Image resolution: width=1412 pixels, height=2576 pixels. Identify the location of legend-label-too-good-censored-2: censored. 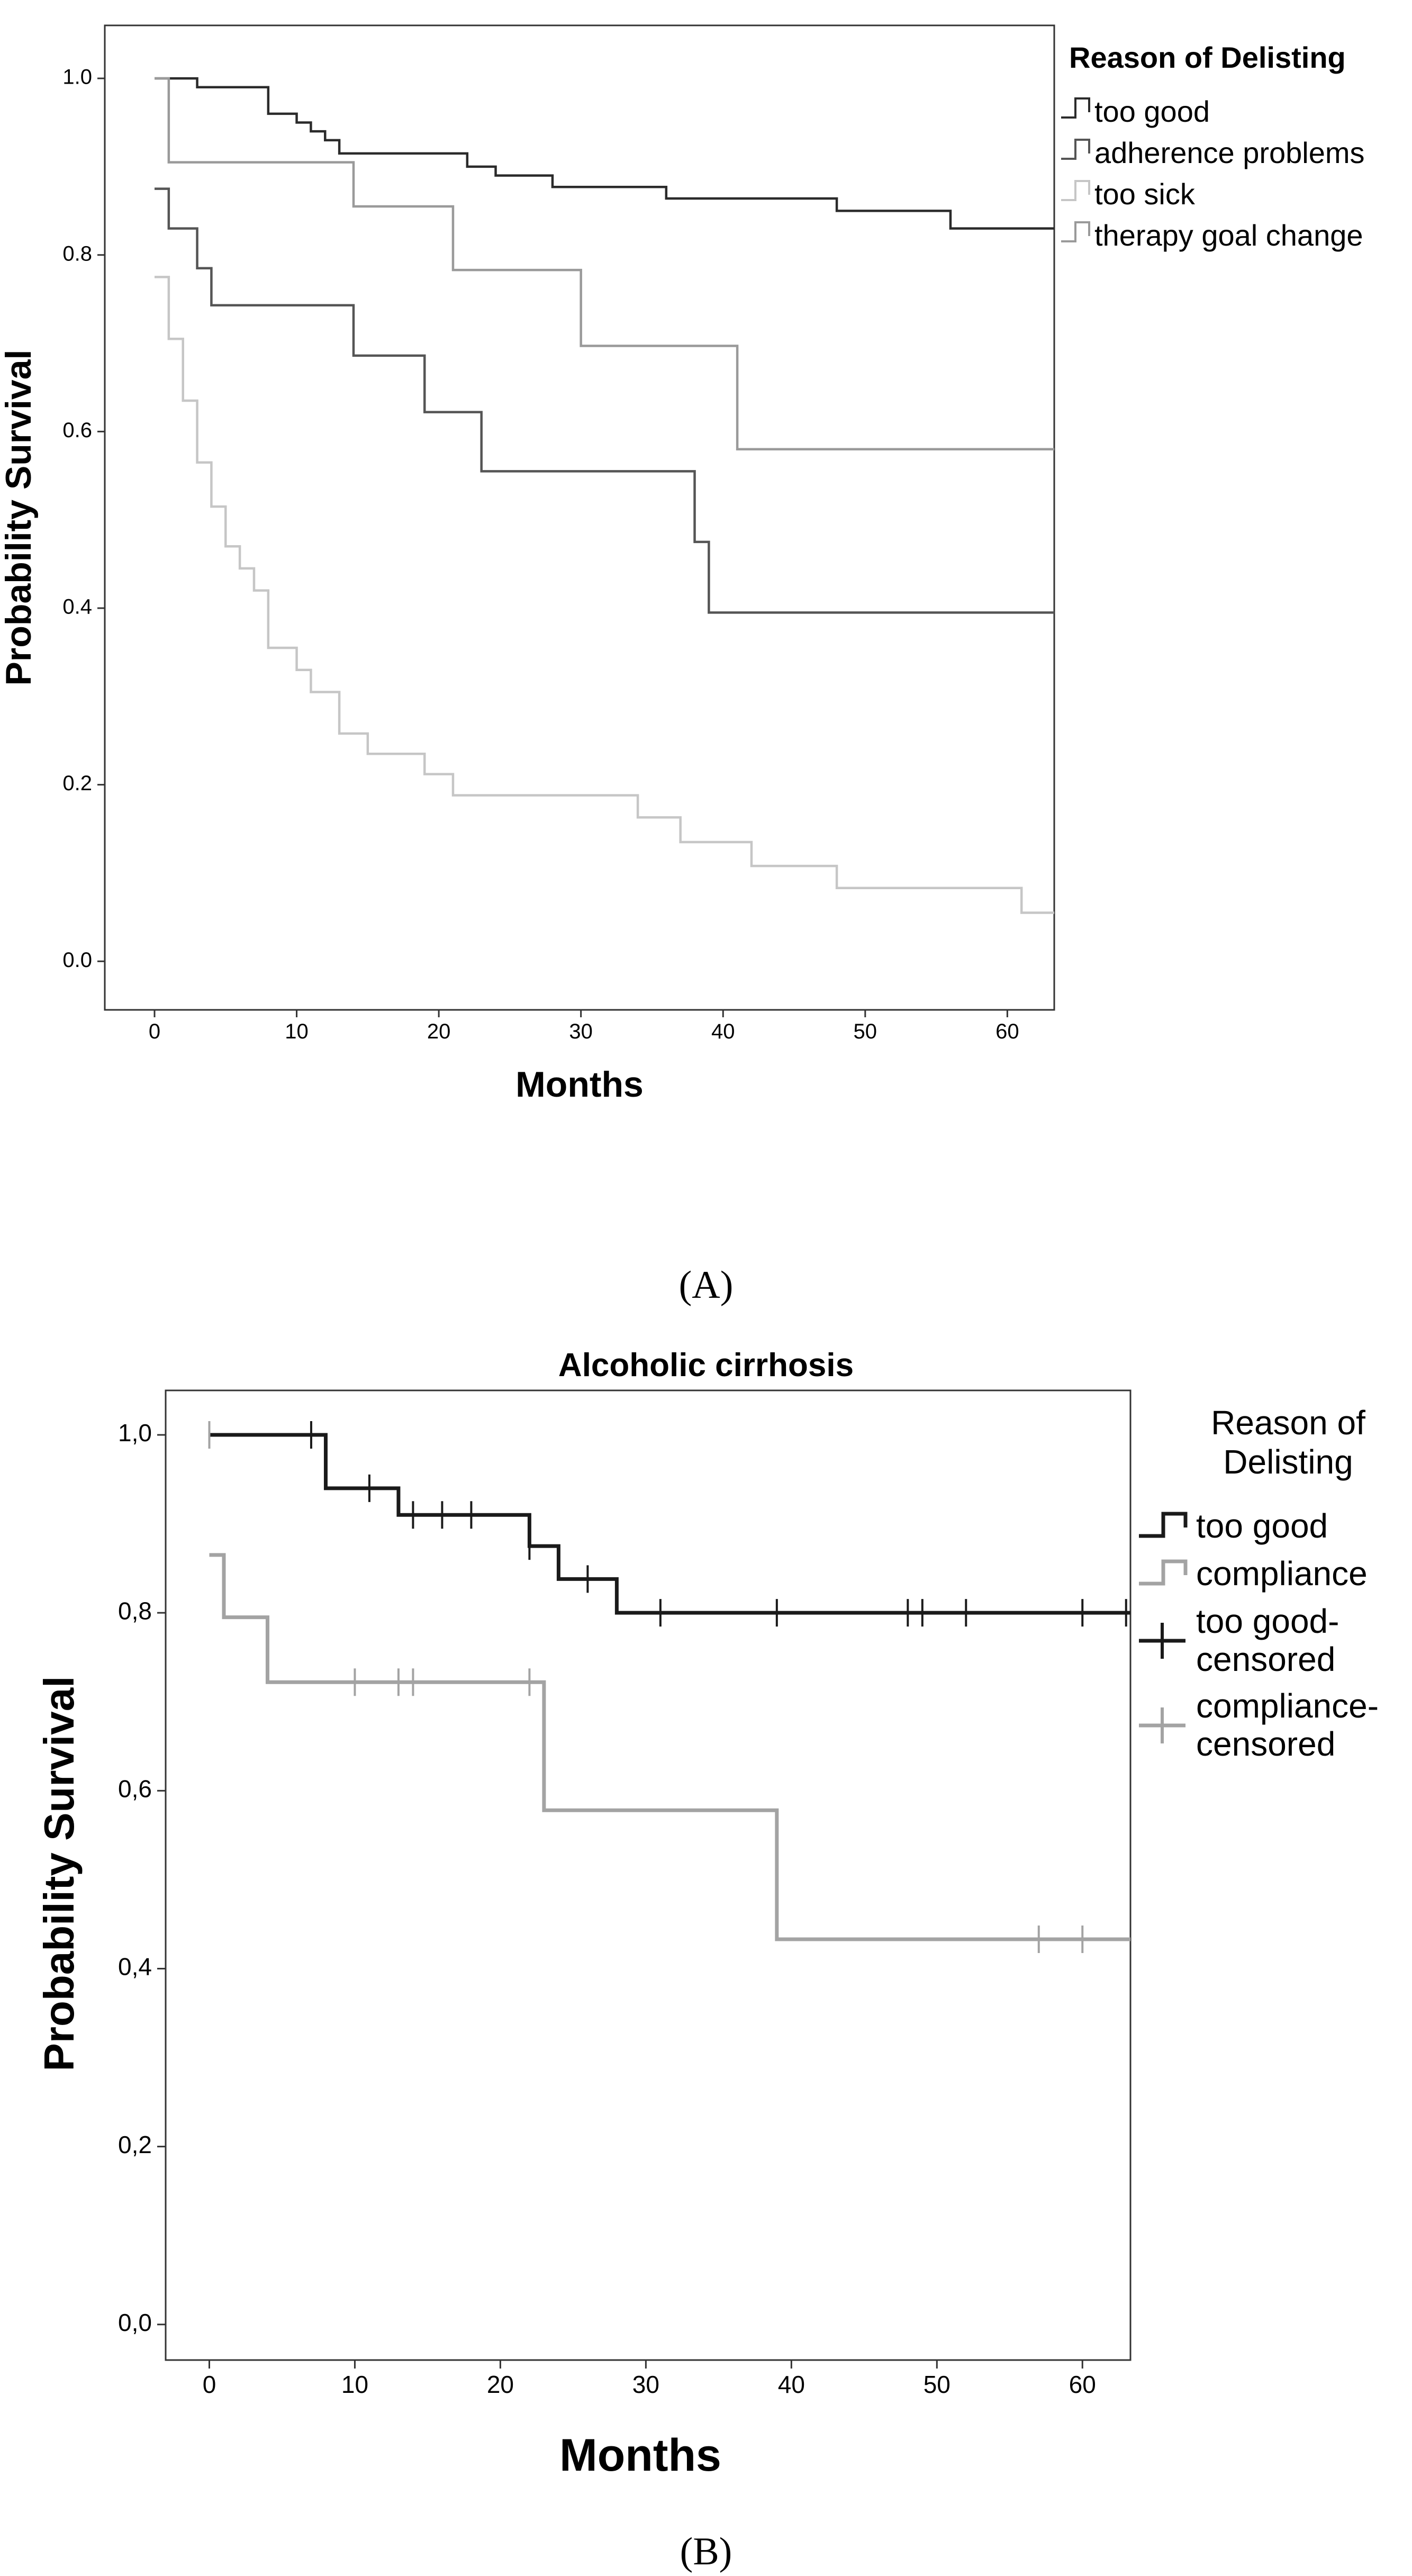
(1265, 1659).